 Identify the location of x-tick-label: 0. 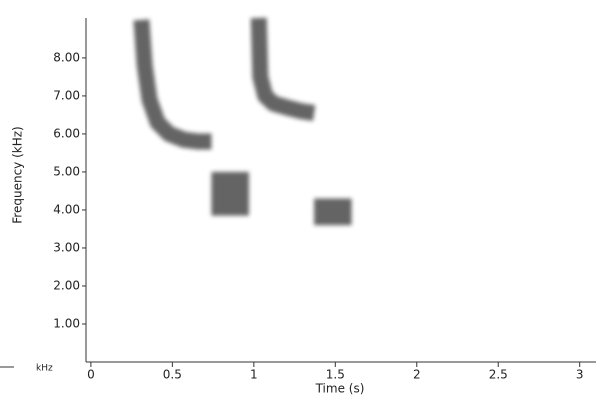
(91, 375).